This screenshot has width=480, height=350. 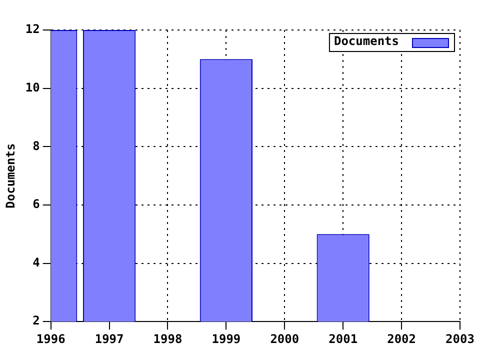 What do you see at coordinates (226, 339) in the screenshot?
I see `x-tick-label: 1999` at bounding box center [226, 339].